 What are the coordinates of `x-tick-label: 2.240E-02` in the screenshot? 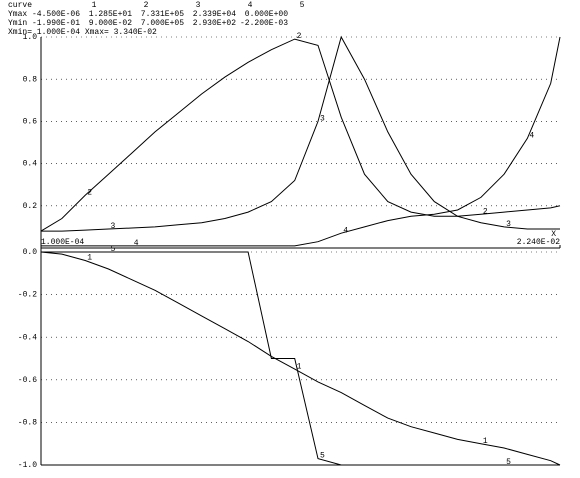 It's located at (538, 242).